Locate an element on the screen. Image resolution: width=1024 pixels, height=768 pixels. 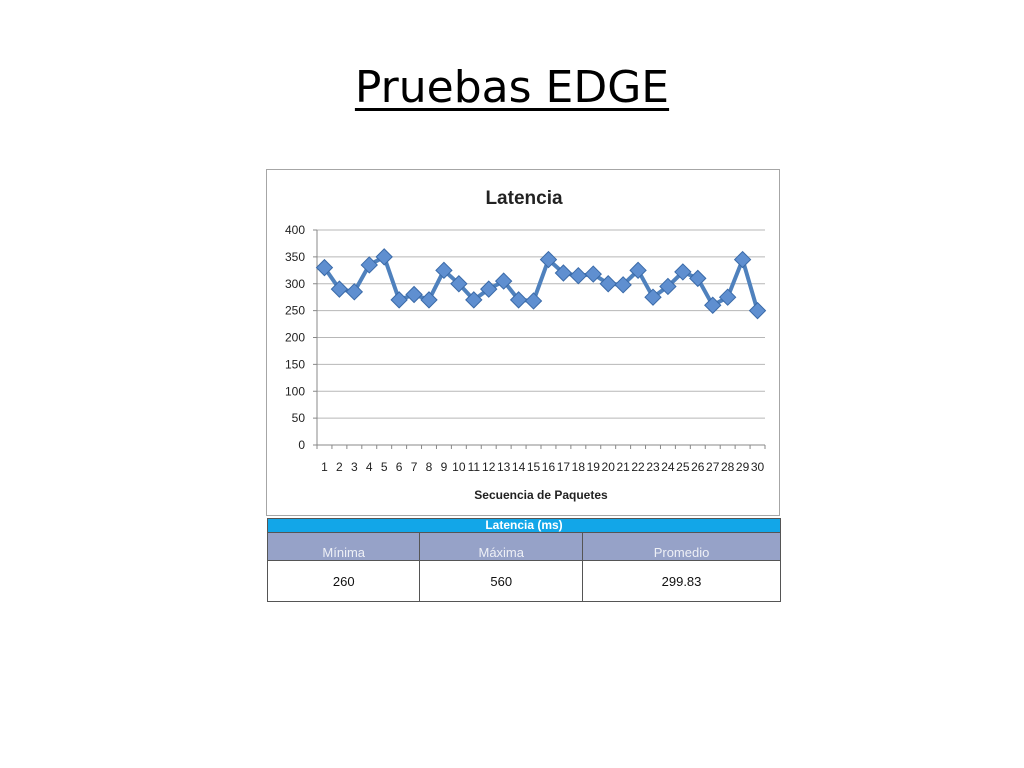
x-tick-label: 16 is located at coordinates (549, 467).